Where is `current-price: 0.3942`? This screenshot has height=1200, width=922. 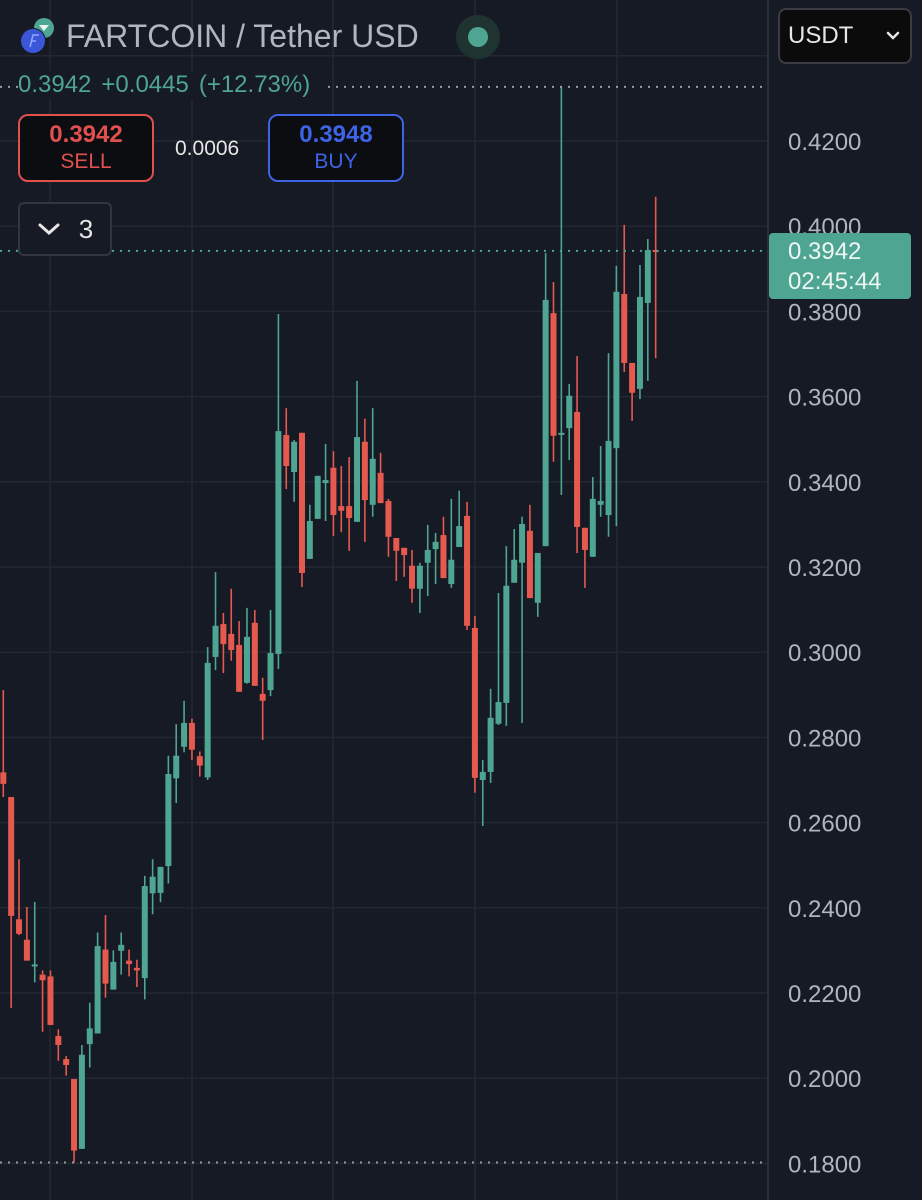 current-price: 0.3942 is located at coordinates (825, 251).